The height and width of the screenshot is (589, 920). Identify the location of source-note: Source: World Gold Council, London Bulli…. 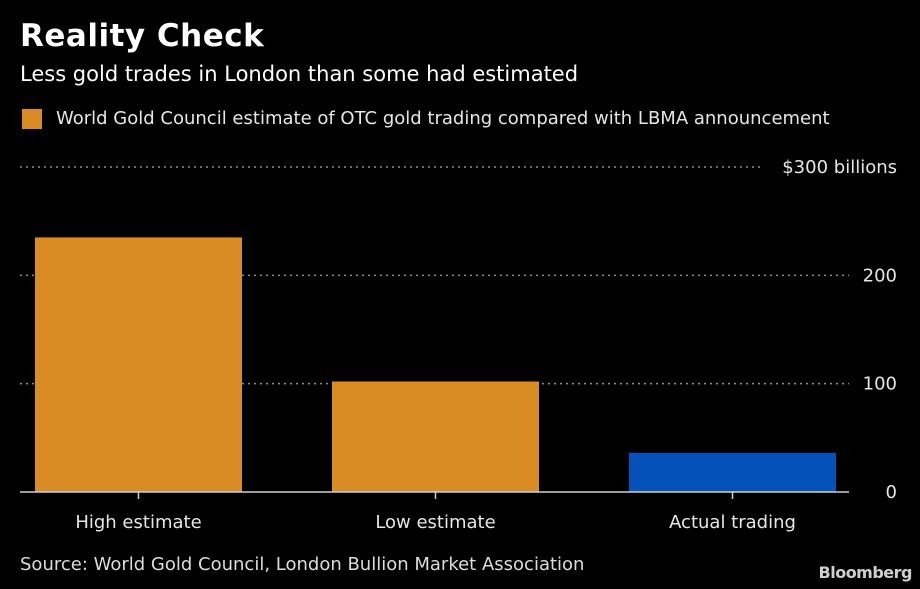
(302, 564).